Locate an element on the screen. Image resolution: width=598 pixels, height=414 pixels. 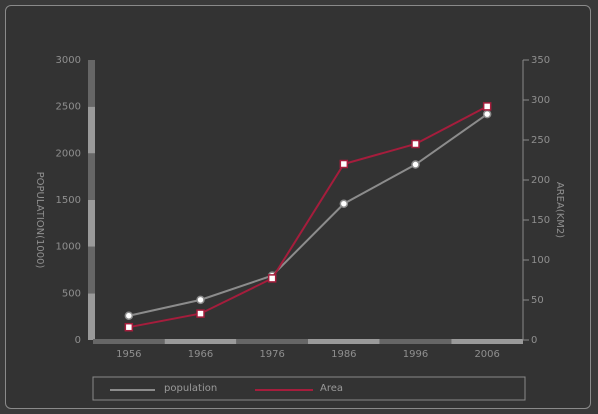
y-tick-label: 0 is located at coordinates (78, 340).